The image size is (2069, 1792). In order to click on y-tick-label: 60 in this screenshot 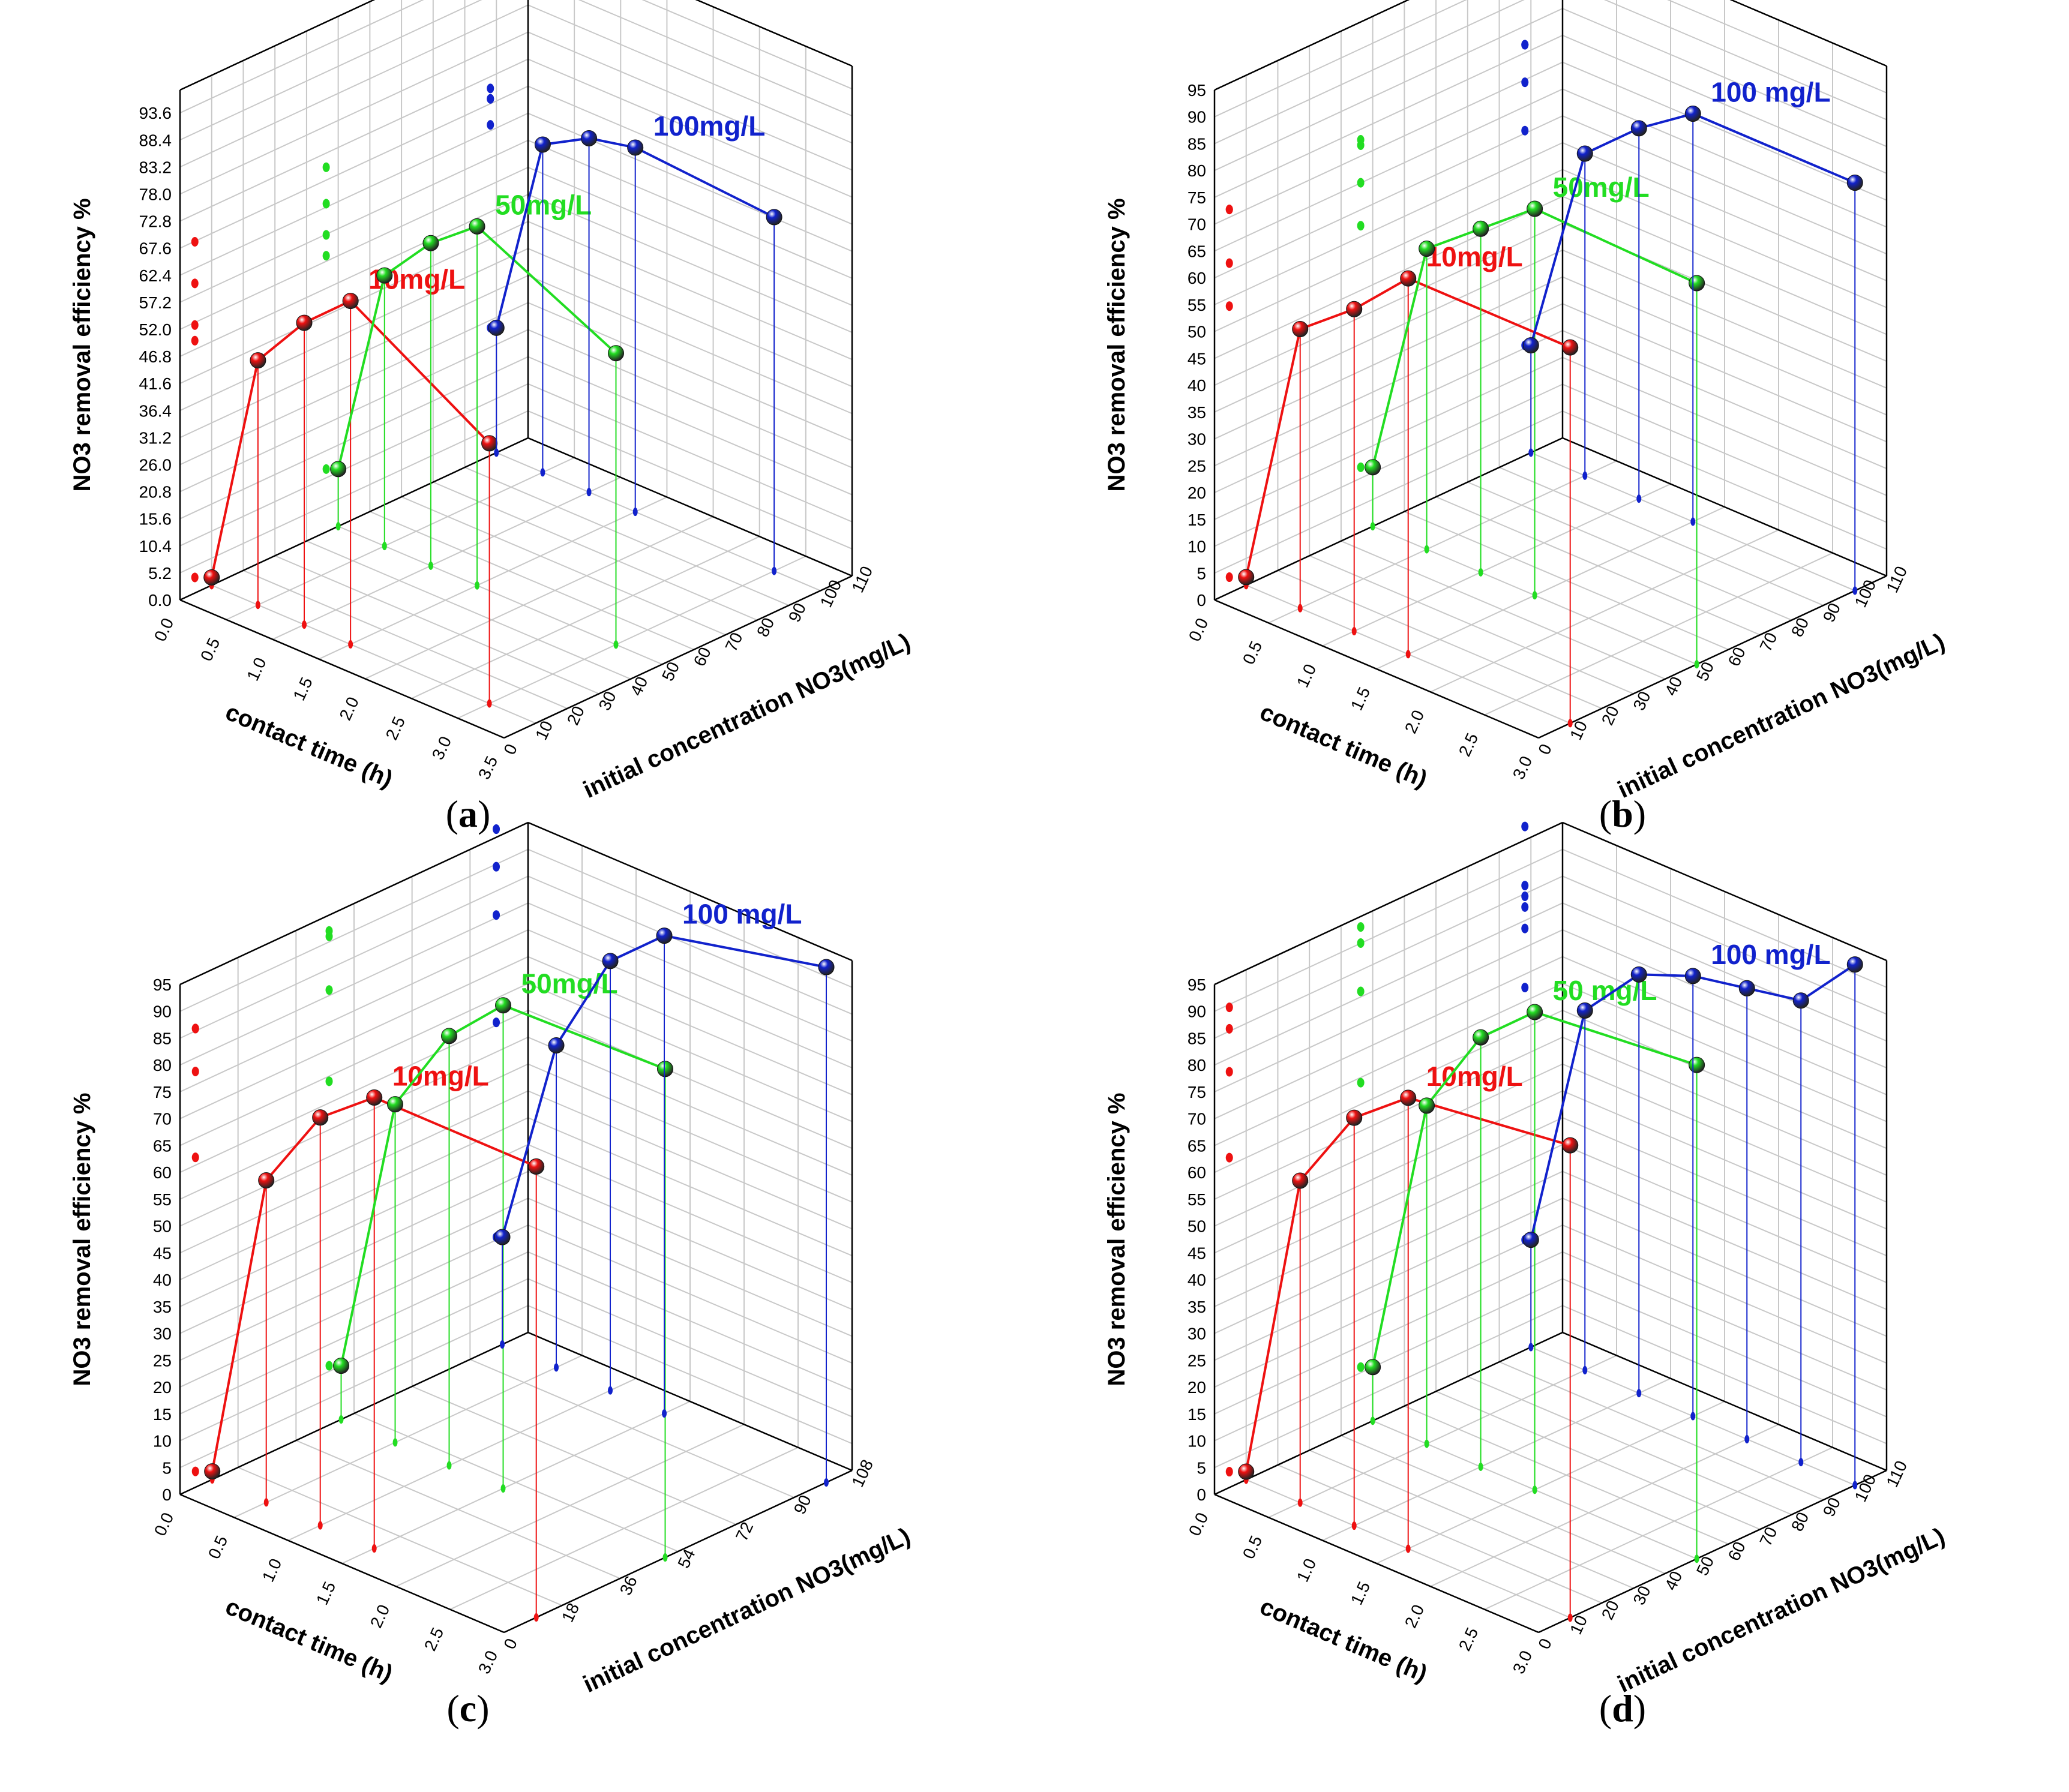, I will do `click(1737, 656)`.